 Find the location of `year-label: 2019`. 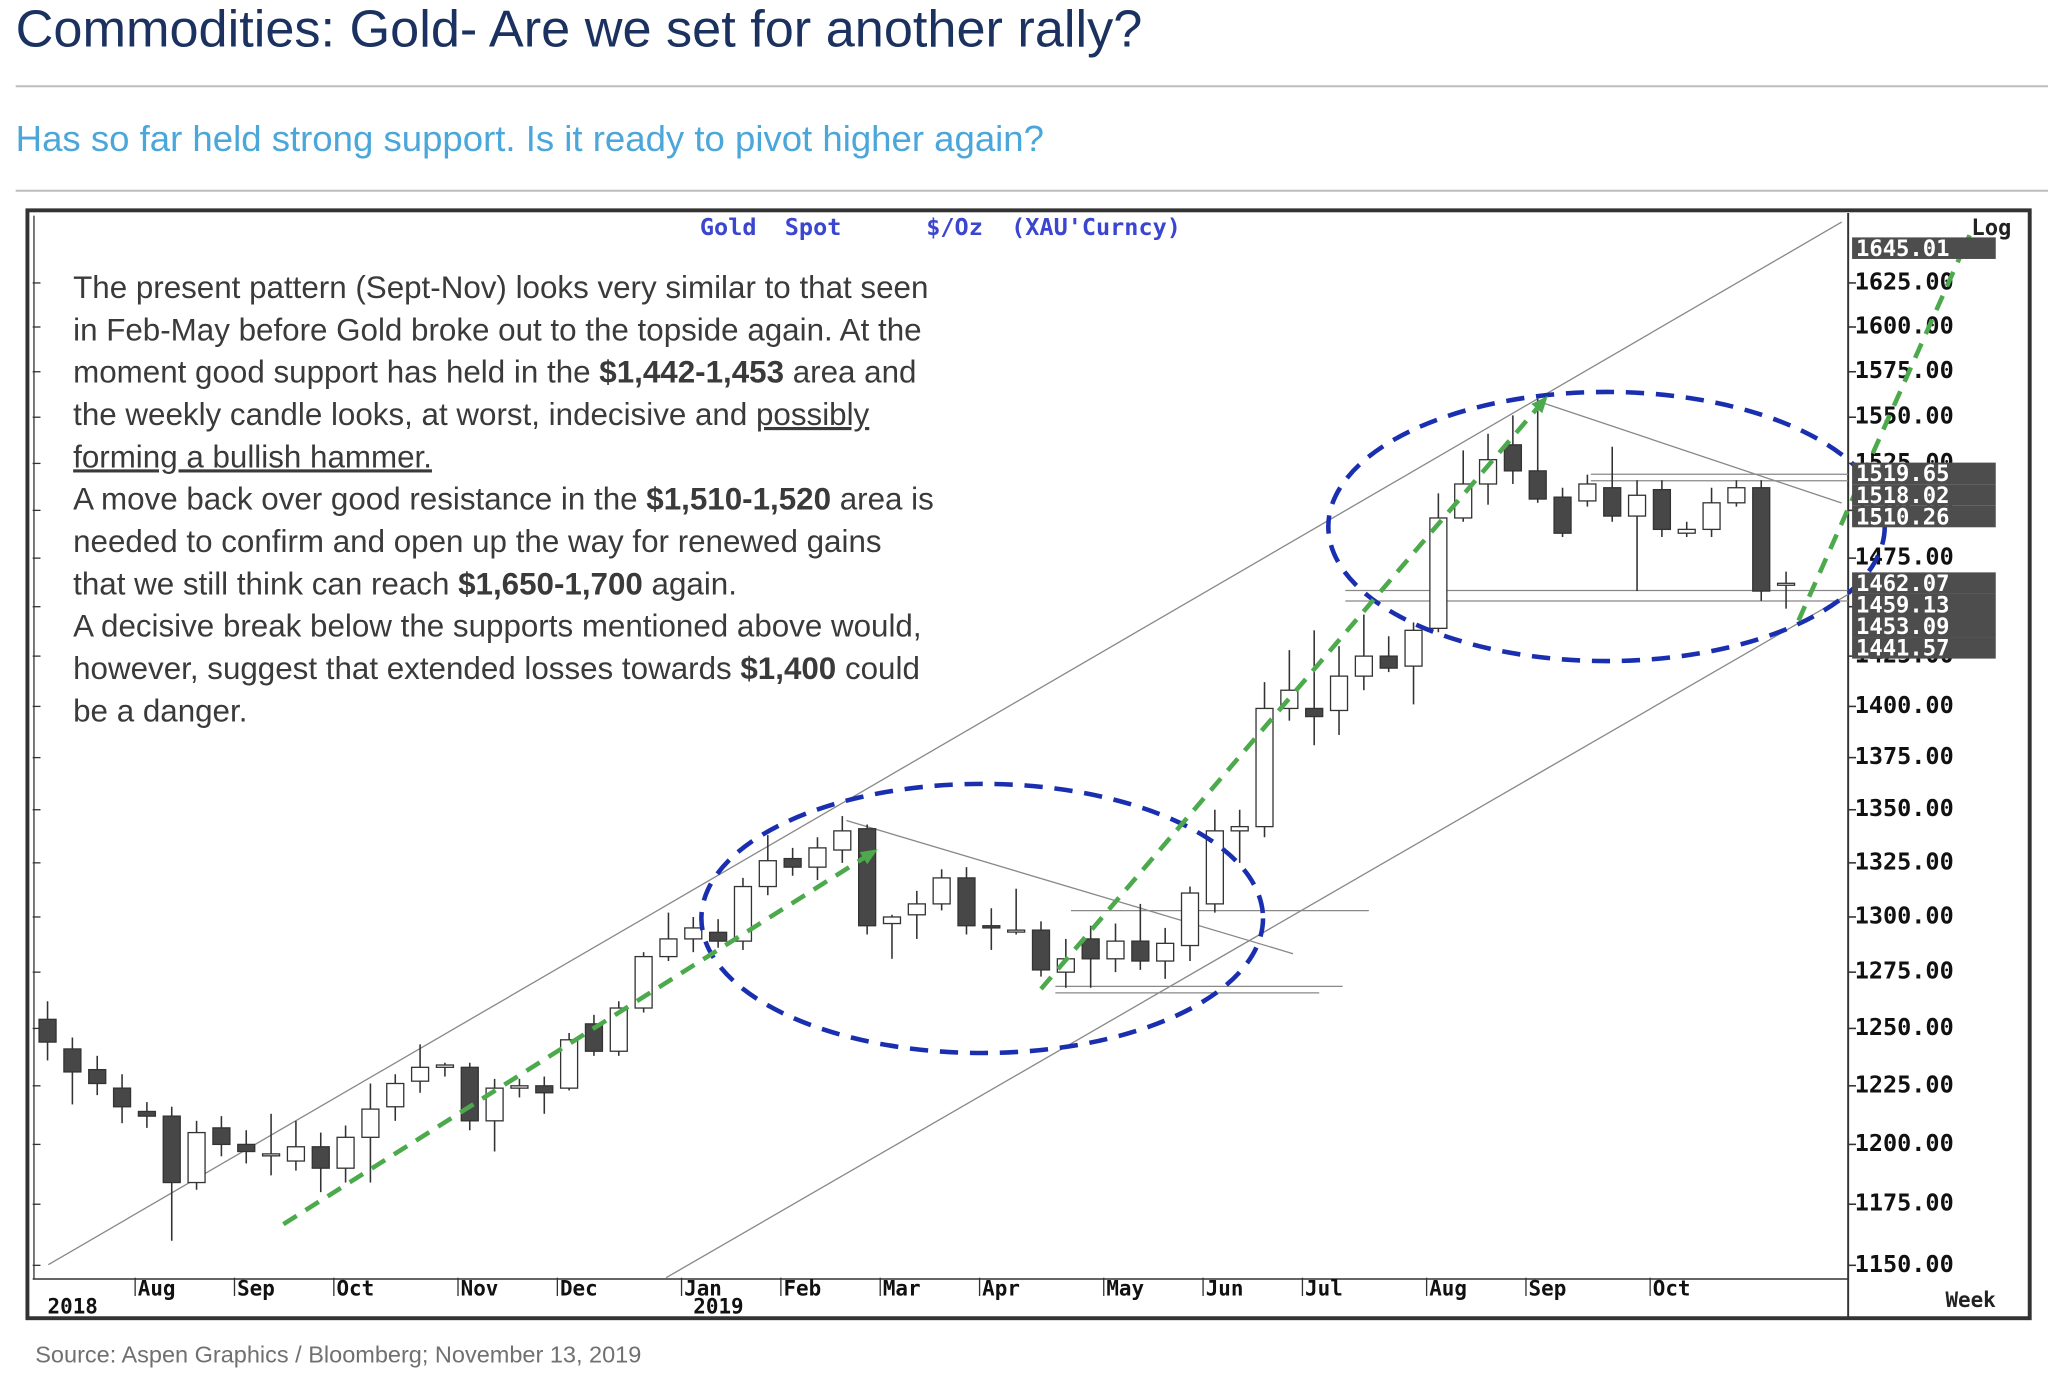

year-label: 2019 is located at coordinates (718, 1307).